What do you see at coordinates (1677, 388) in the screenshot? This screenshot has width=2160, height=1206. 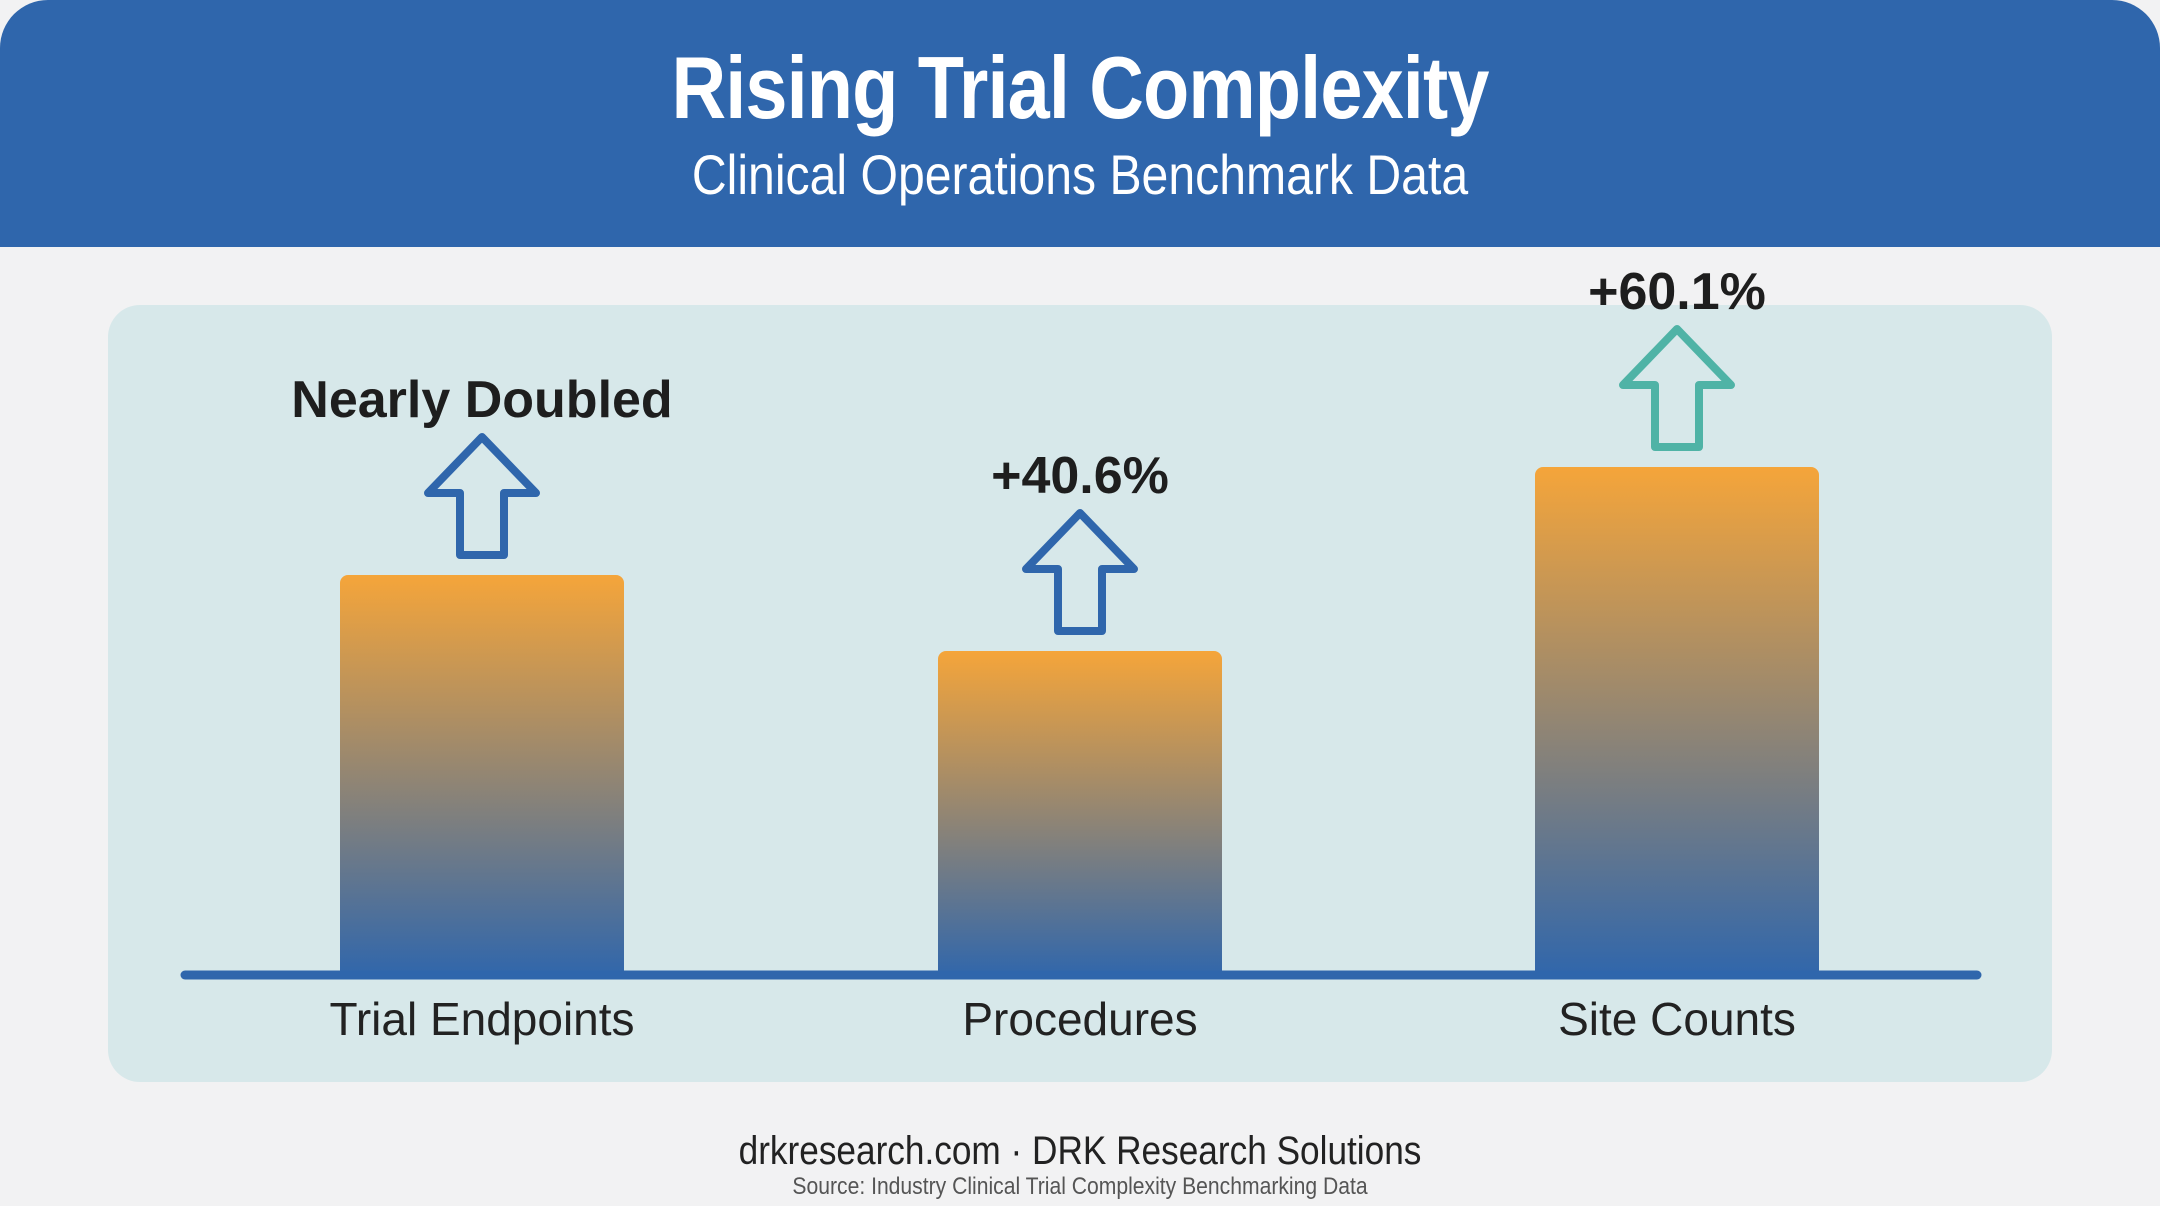 I see `up-arrow-icon-site-counts` at bounding box center [1677, 388].